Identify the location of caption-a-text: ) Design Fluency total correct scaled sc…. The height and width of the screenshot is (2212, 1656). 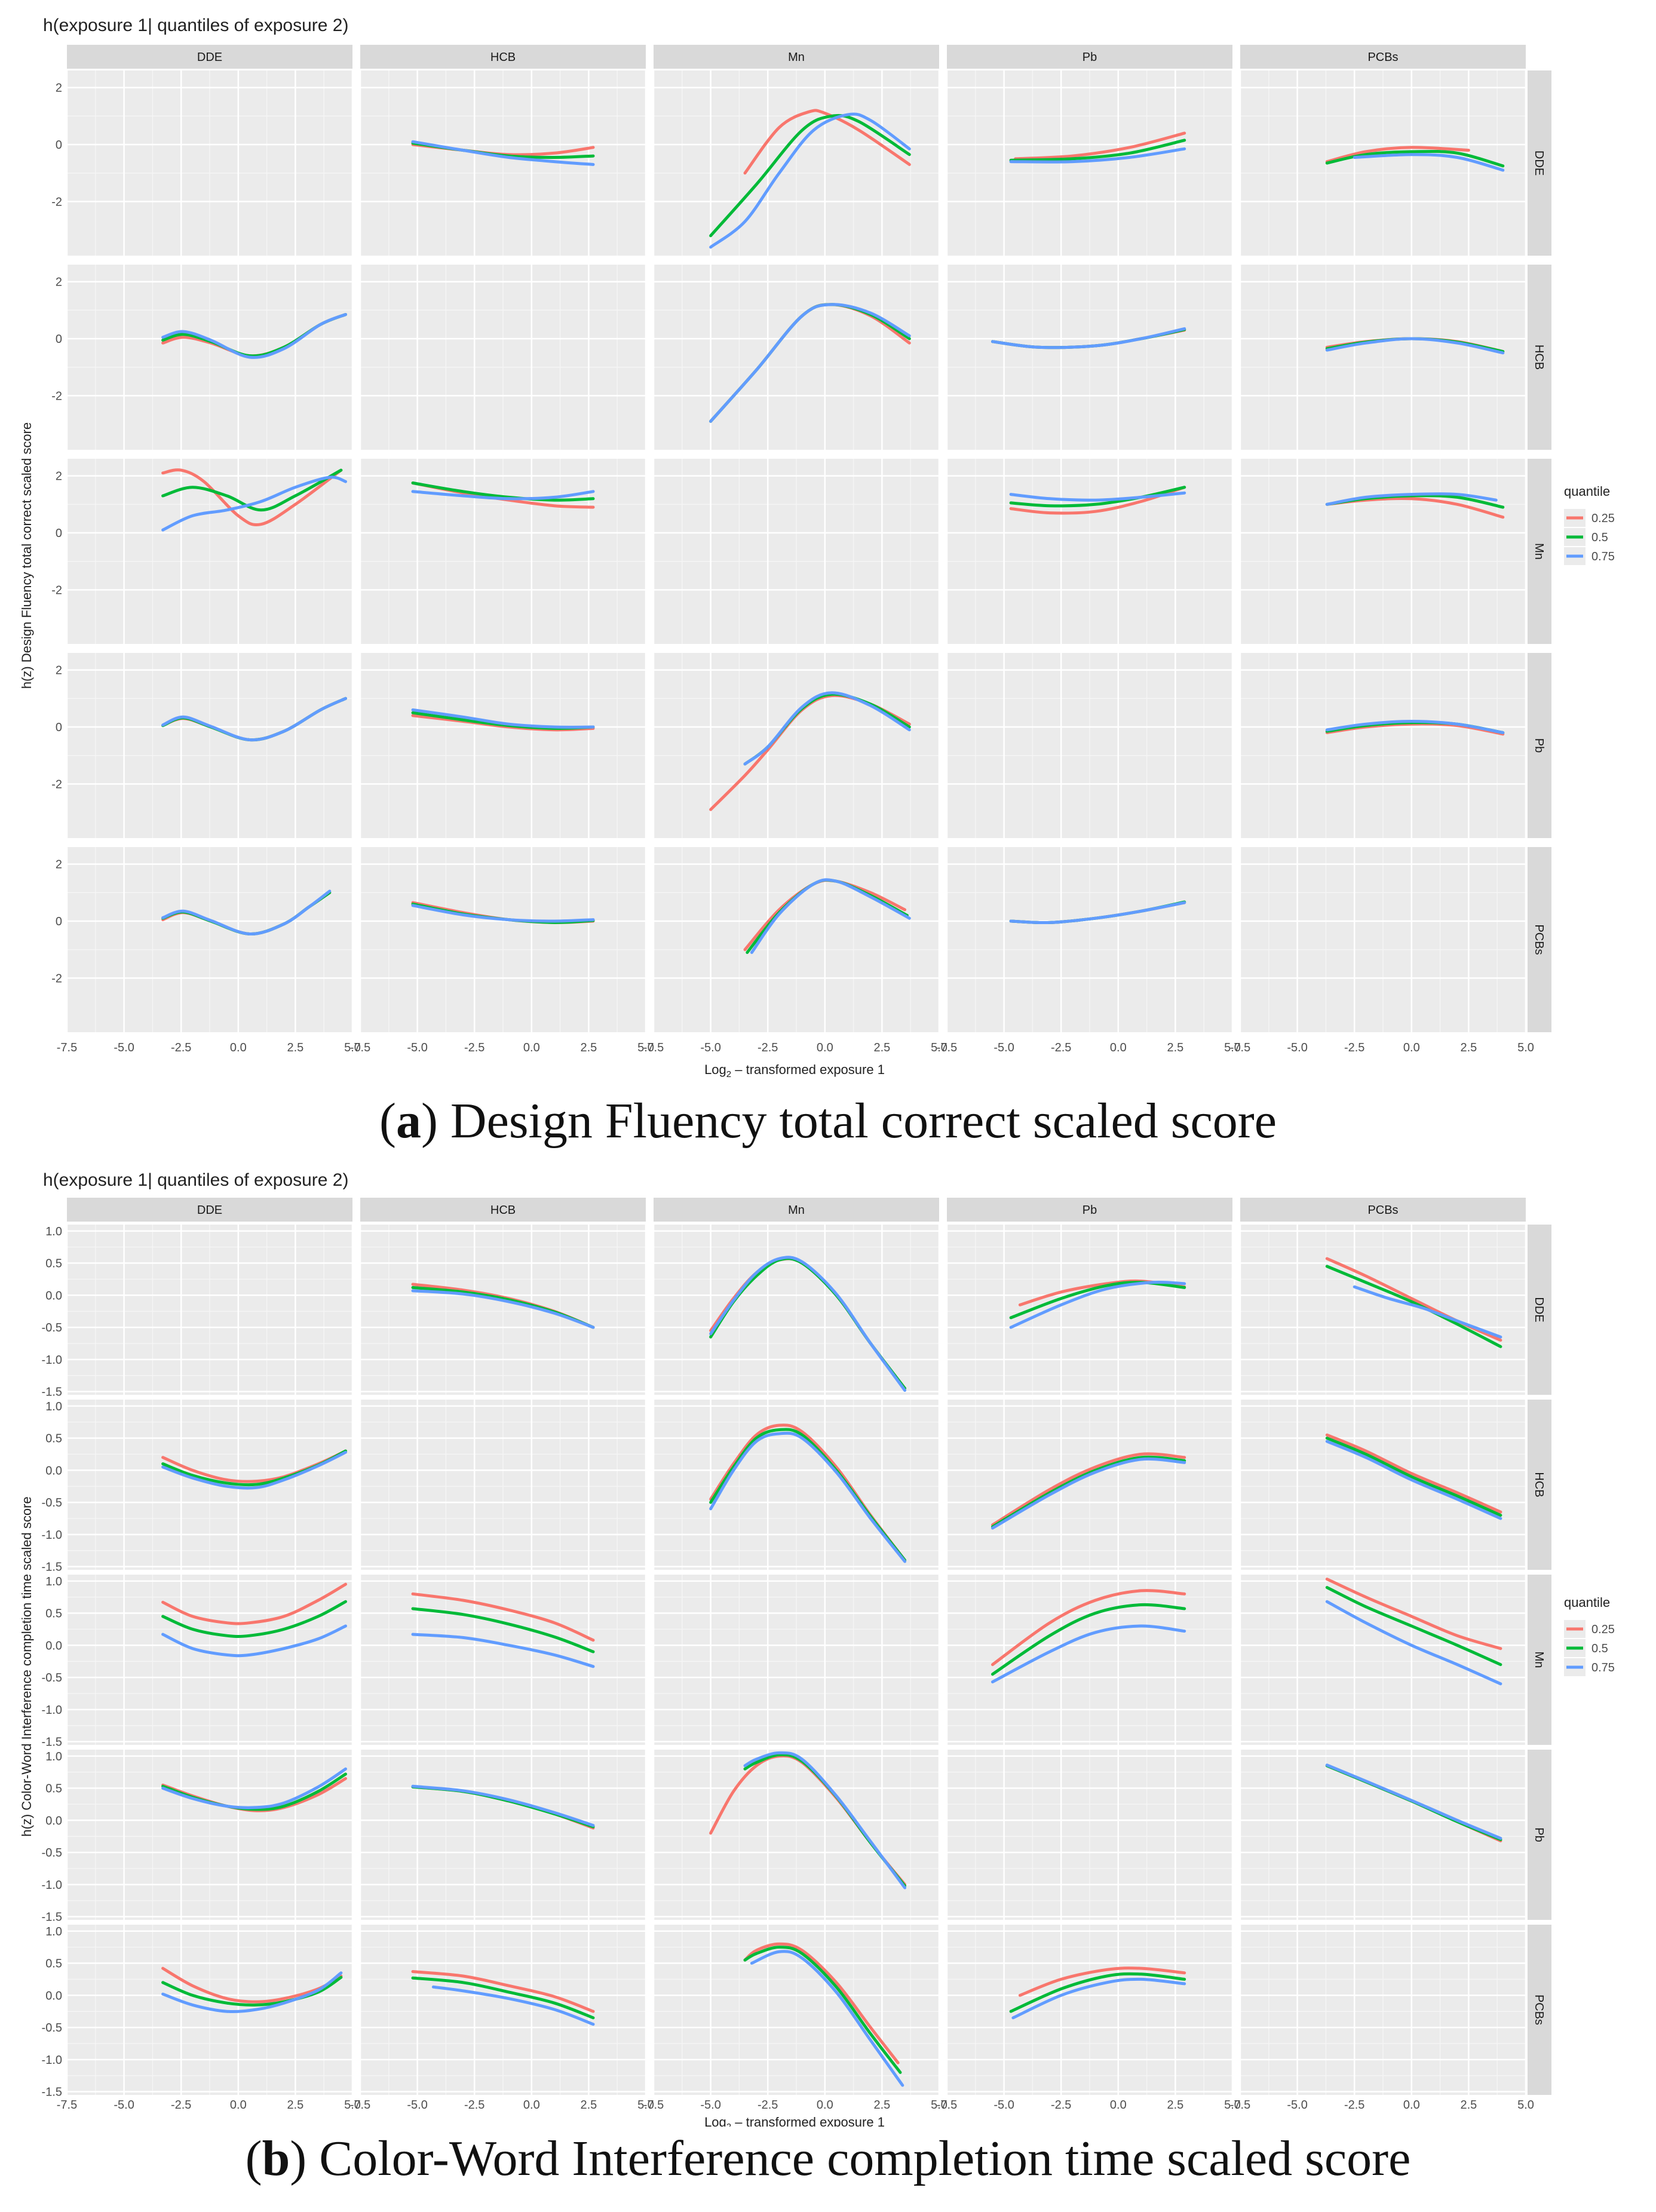
(849, 1121).